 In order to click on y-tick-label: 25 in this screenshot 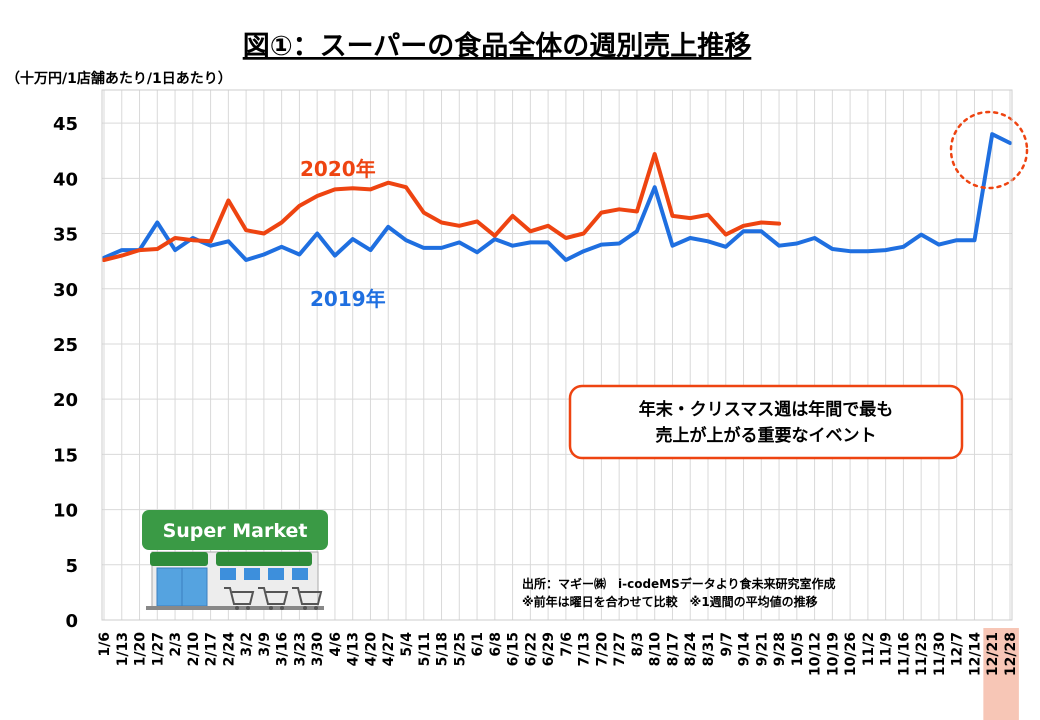, I will do `click(65, 345)`.